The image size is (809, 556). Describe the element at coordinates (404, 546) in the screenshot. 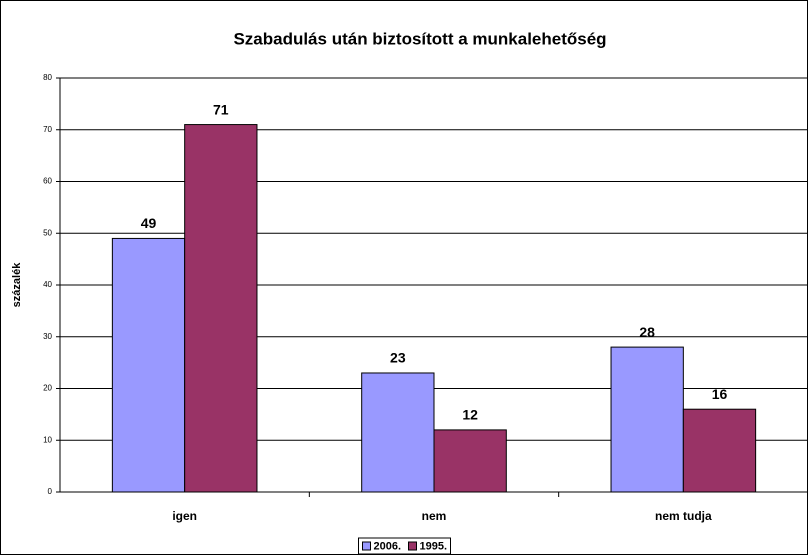

I see `legend-box` at that location.